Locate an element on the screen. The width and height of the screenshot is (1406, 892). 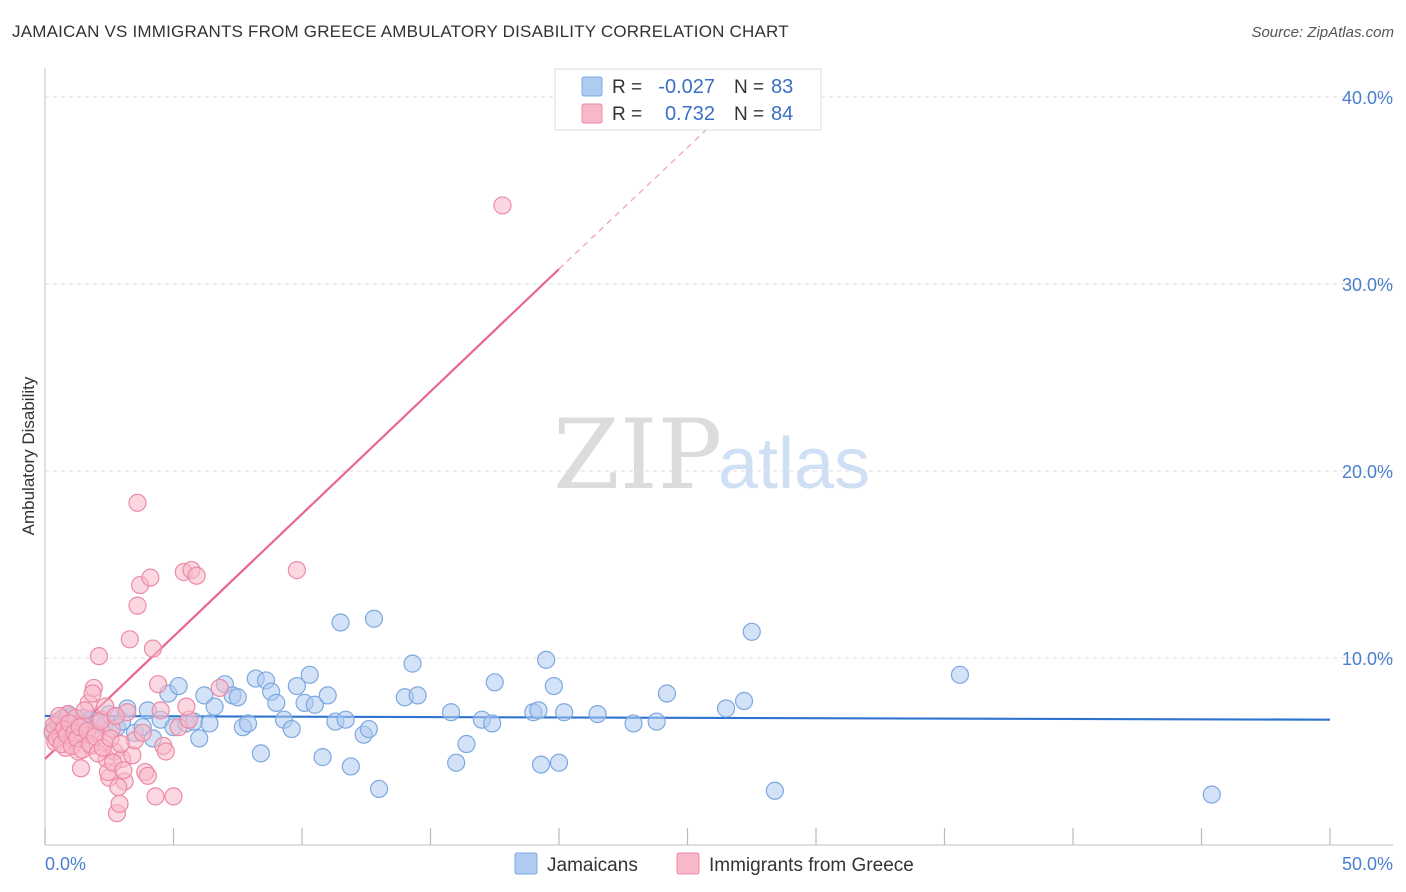
legend-n-label-1: N = is located at coordinates (749, 87).